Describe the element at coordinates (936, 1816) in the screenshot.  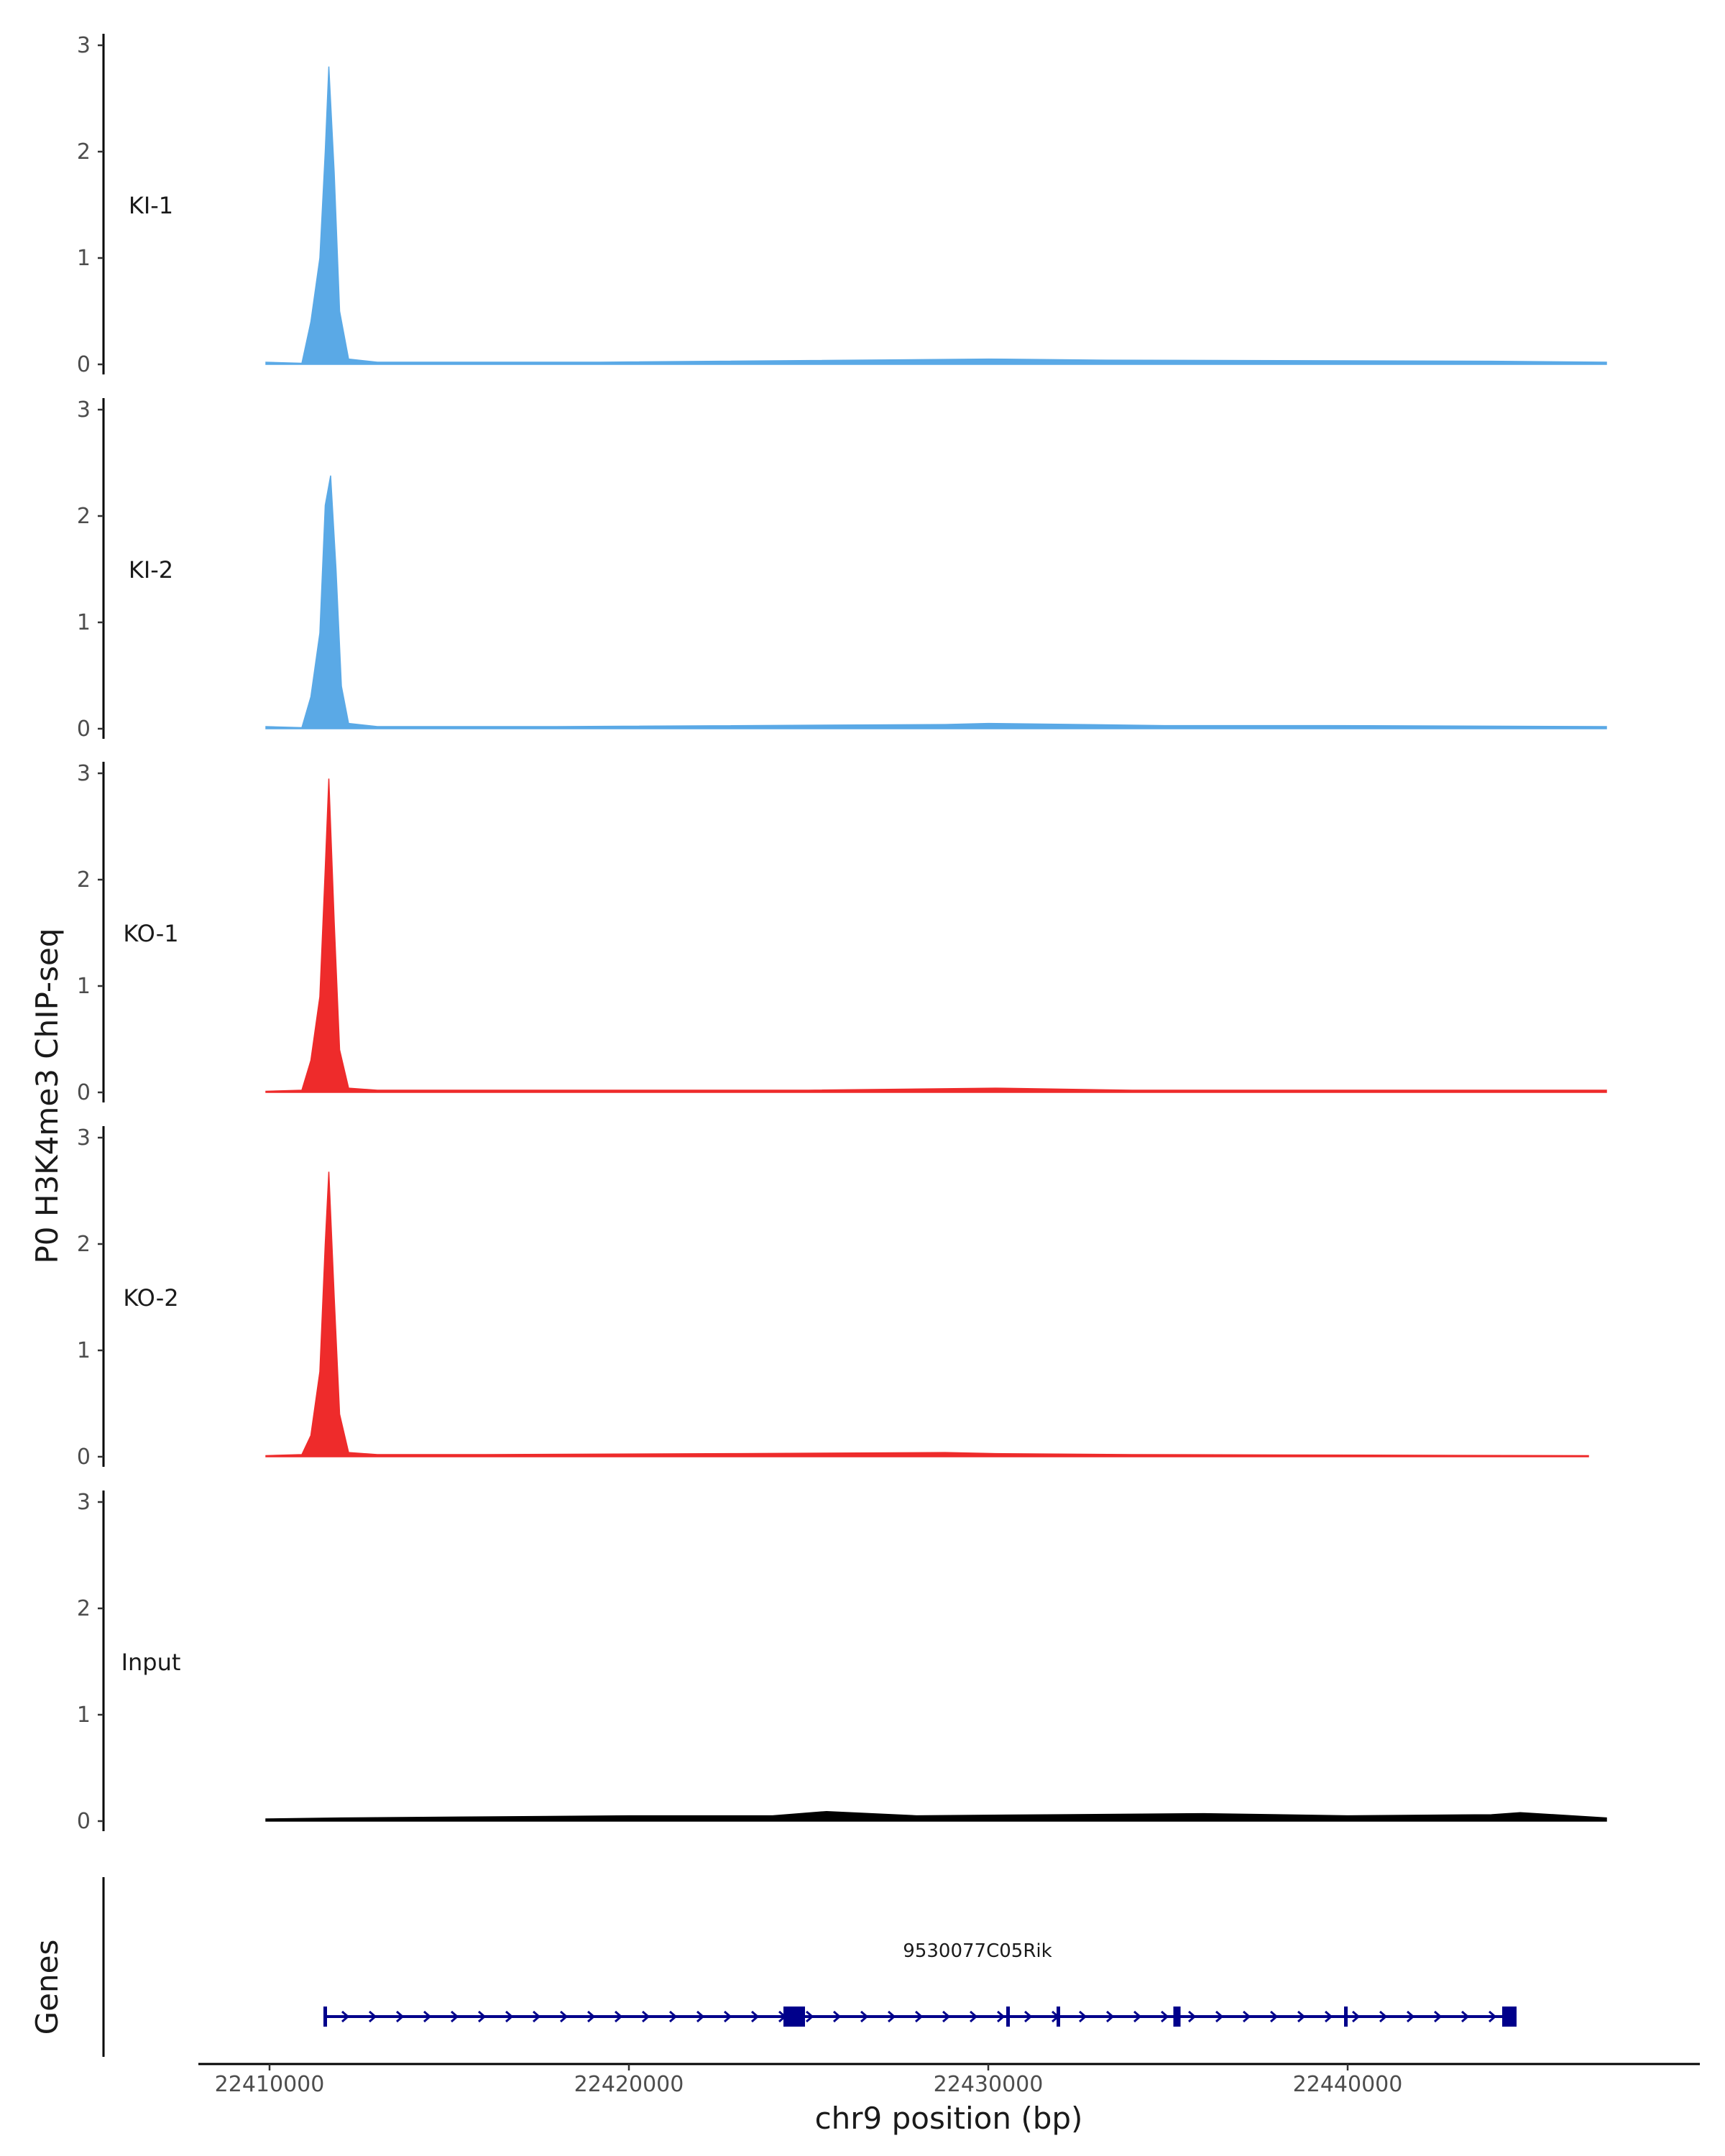
I see `signal-area-input` at that location.